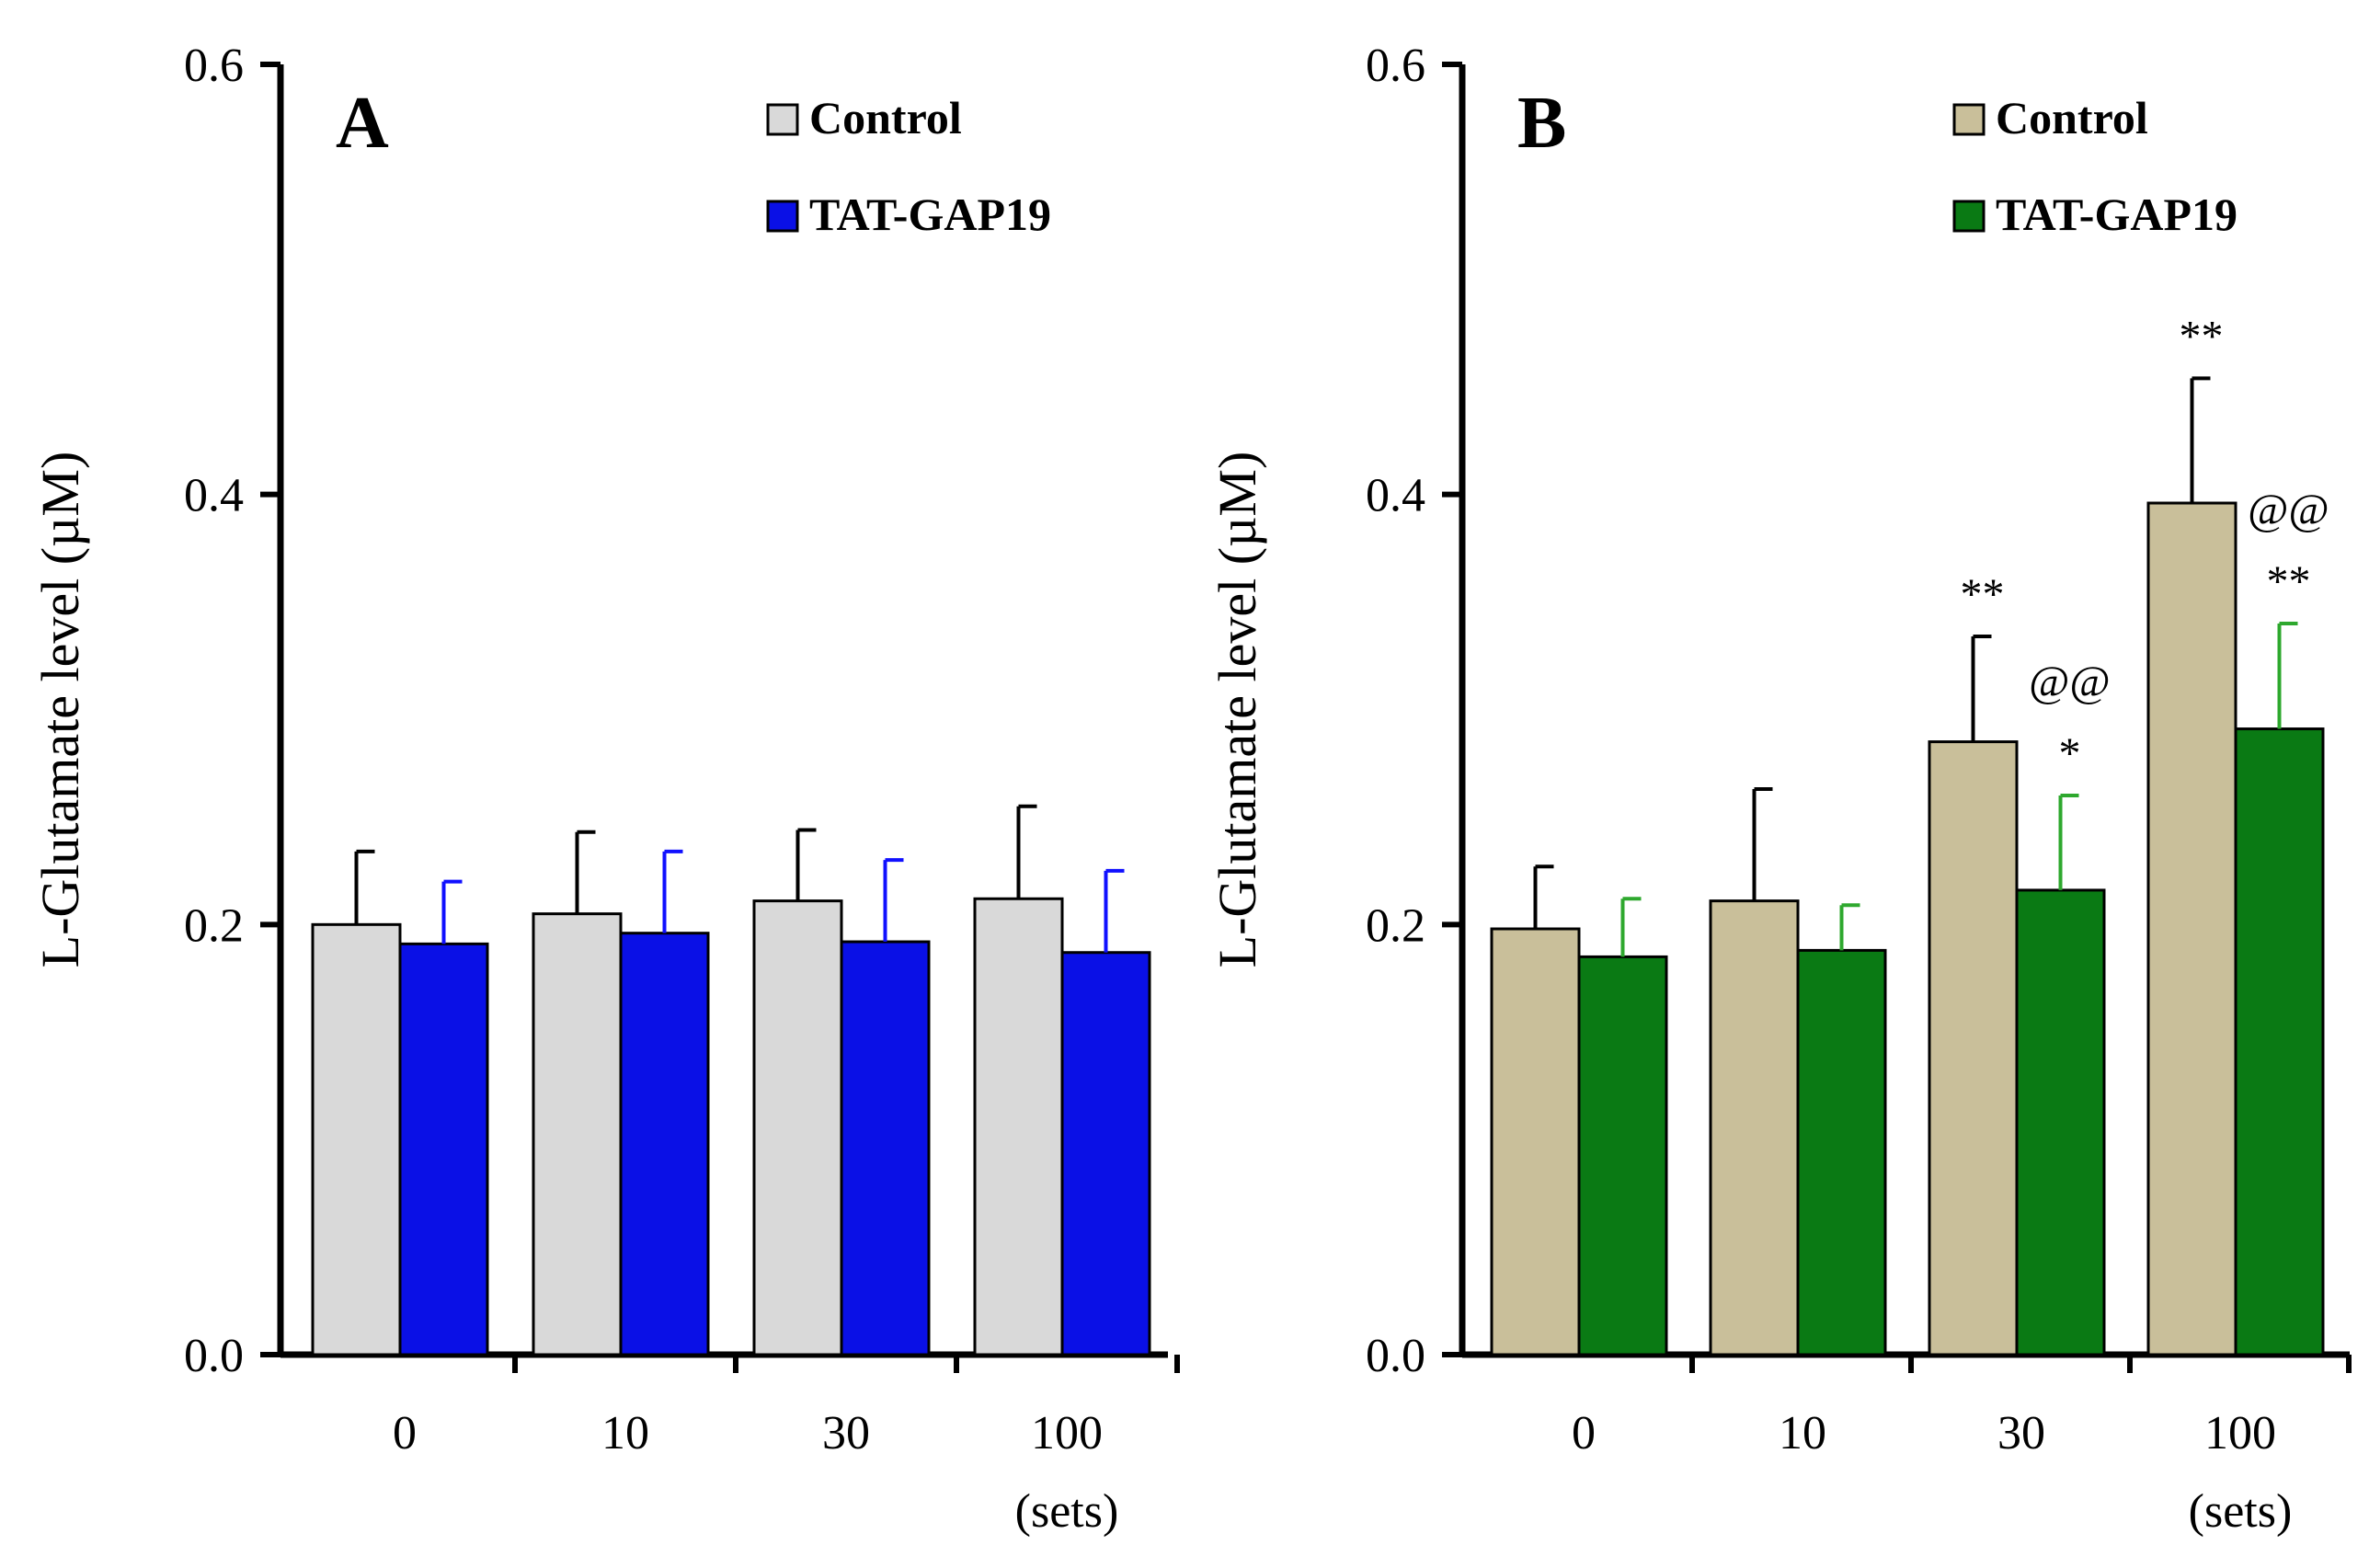 The width and height of the screenshot is (2369, 1568). Describe the element at coordinates (2070, 753) in the screenshot. I see `significance-label: *` at that location.